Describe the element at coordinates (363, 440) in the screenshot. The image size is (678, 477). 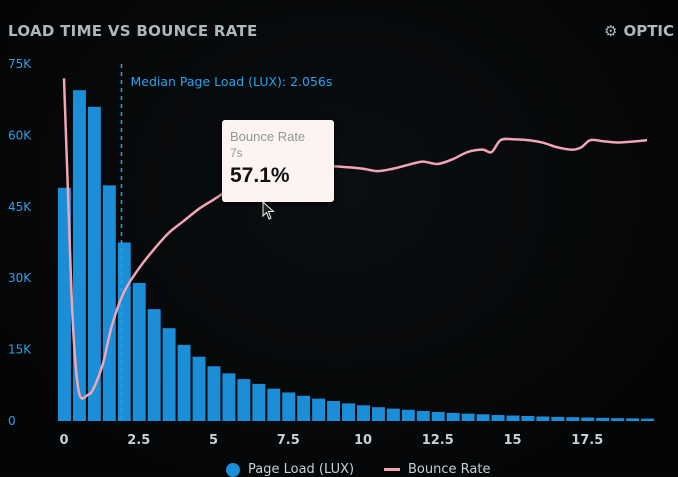
I see `x-tick-label: 10` at that location.